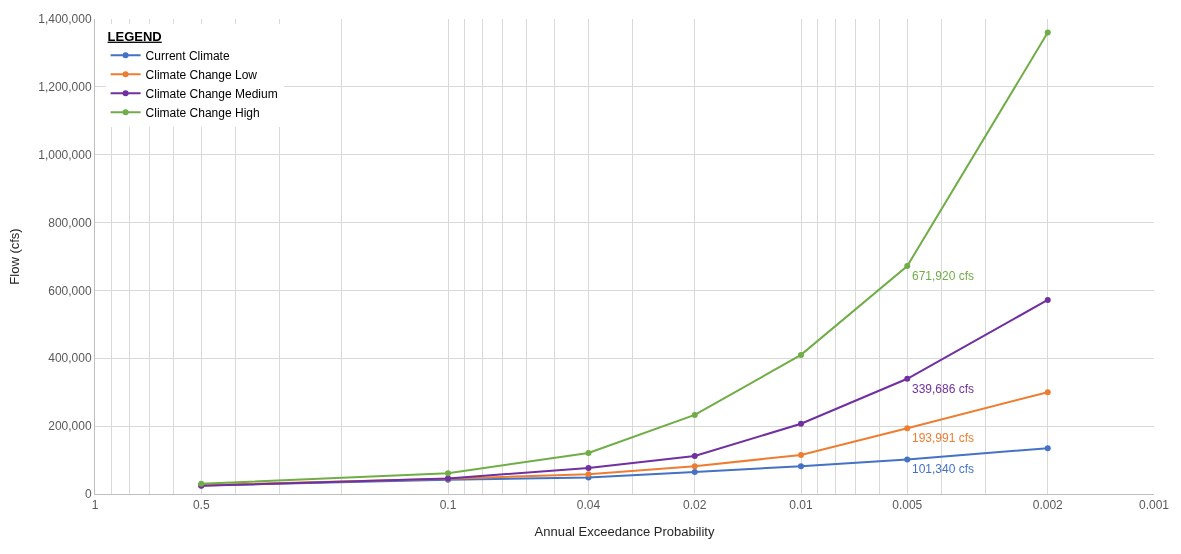  Describe the element at coordinates (211, 93) in the screenshot. I see `legend-label: Climate Change Medium` at that location.